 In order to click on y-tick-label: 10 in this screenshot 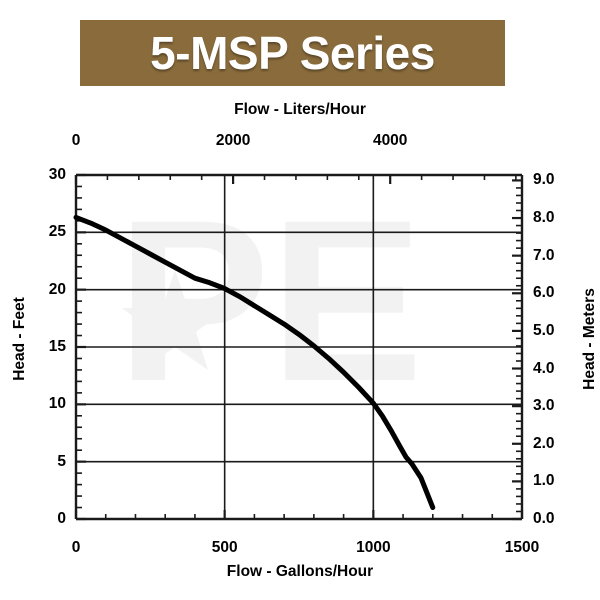, I will do `click(57, 404)`.